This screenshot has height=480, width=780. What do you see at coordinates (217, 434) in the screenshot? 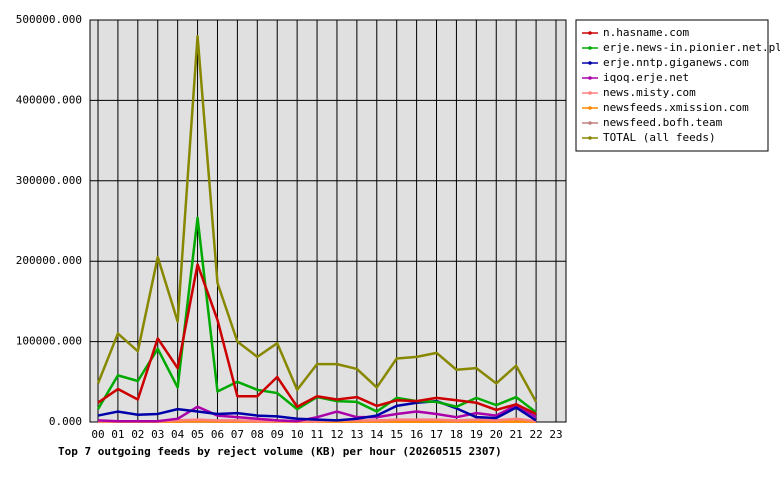
I see `x-tick-label: 06` at bounding box center [217, 434].